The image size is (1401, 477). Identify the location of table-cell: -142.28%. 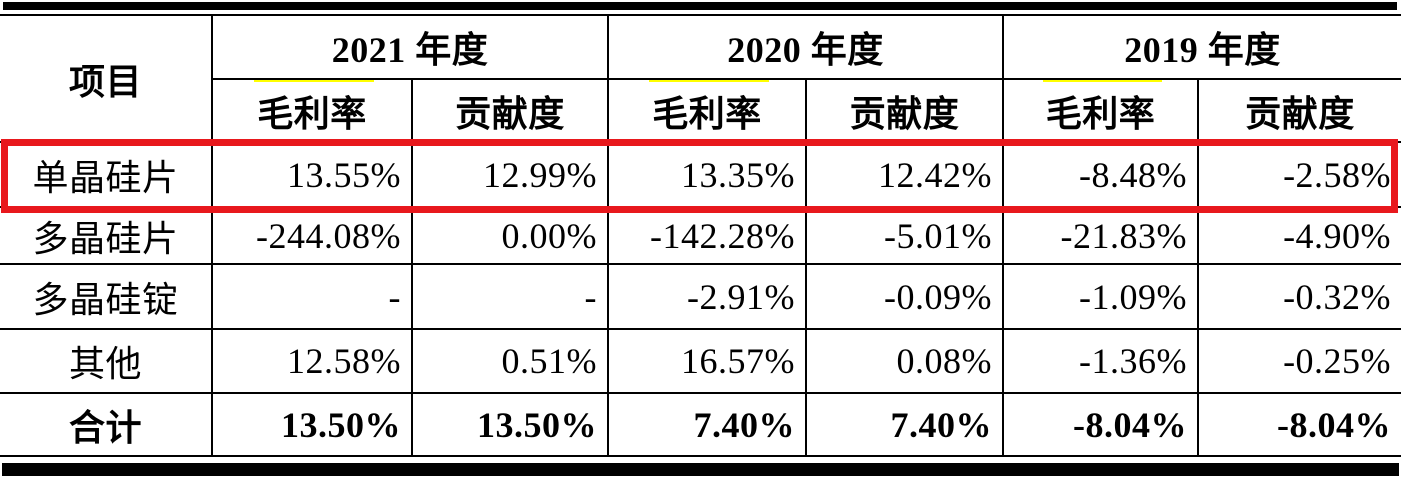
(707, 235).